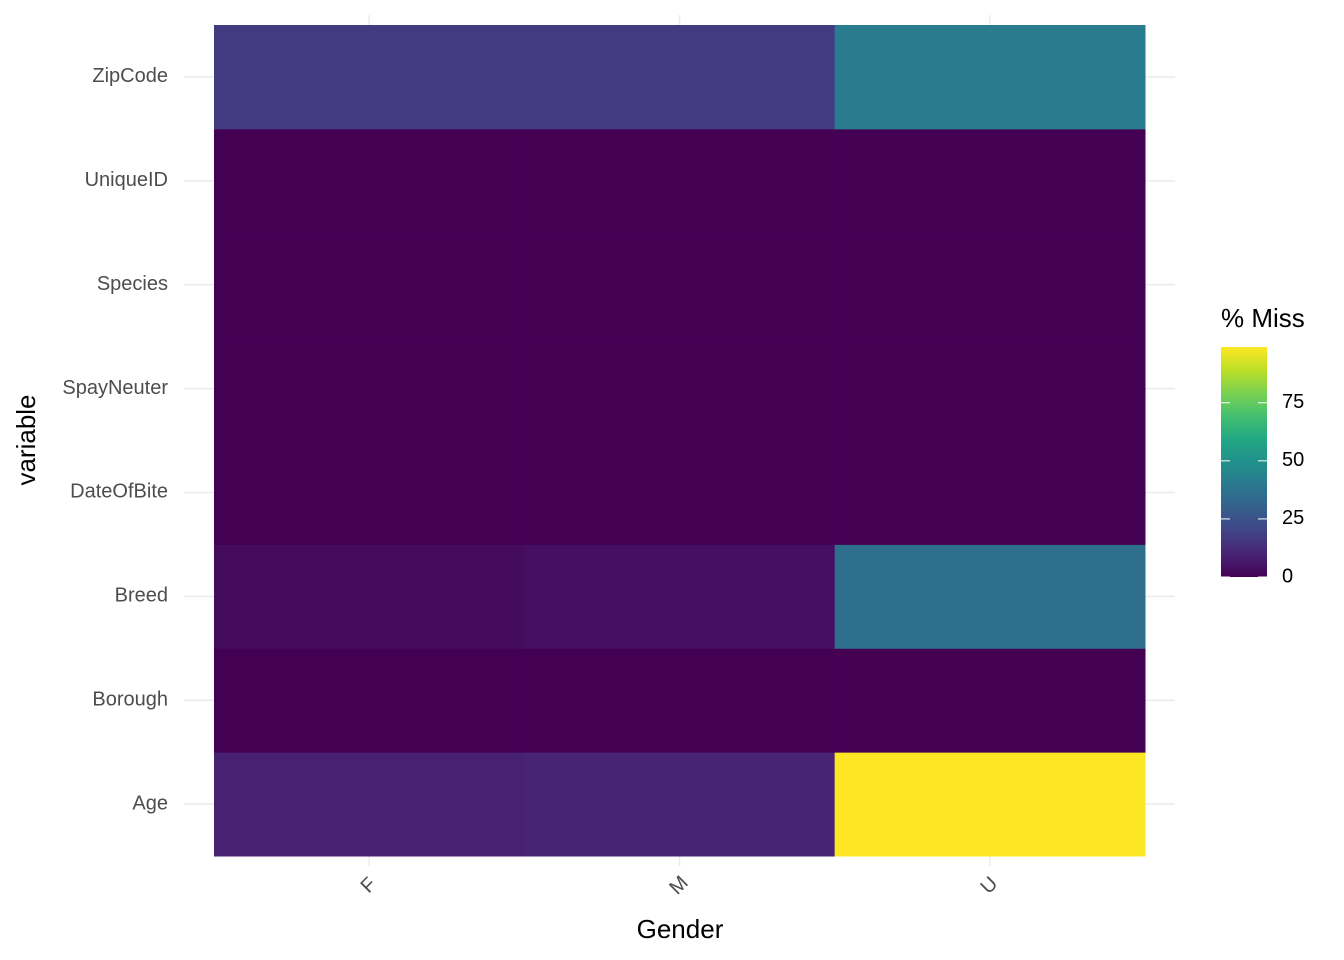  What do you see at coordinates (989, 886) in the screenshot?
I see `x-tick-label: U` at bounding box center [989, 886].